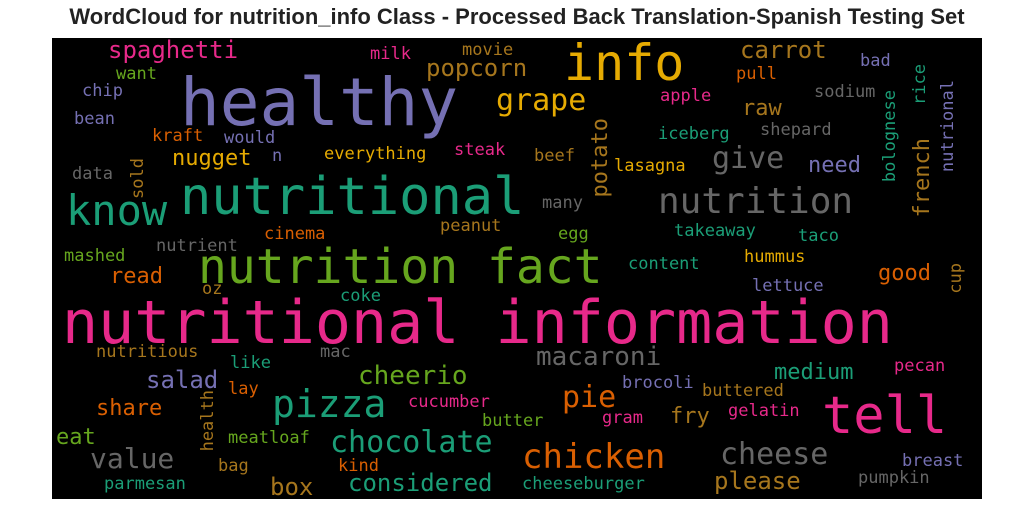 The width and height of the screenshot is (1034, 511). What do you see at coordinates (173, 51) in the screenshot?
I see `word-spaghetti: spaghetti` at bounding box center [173, 51].